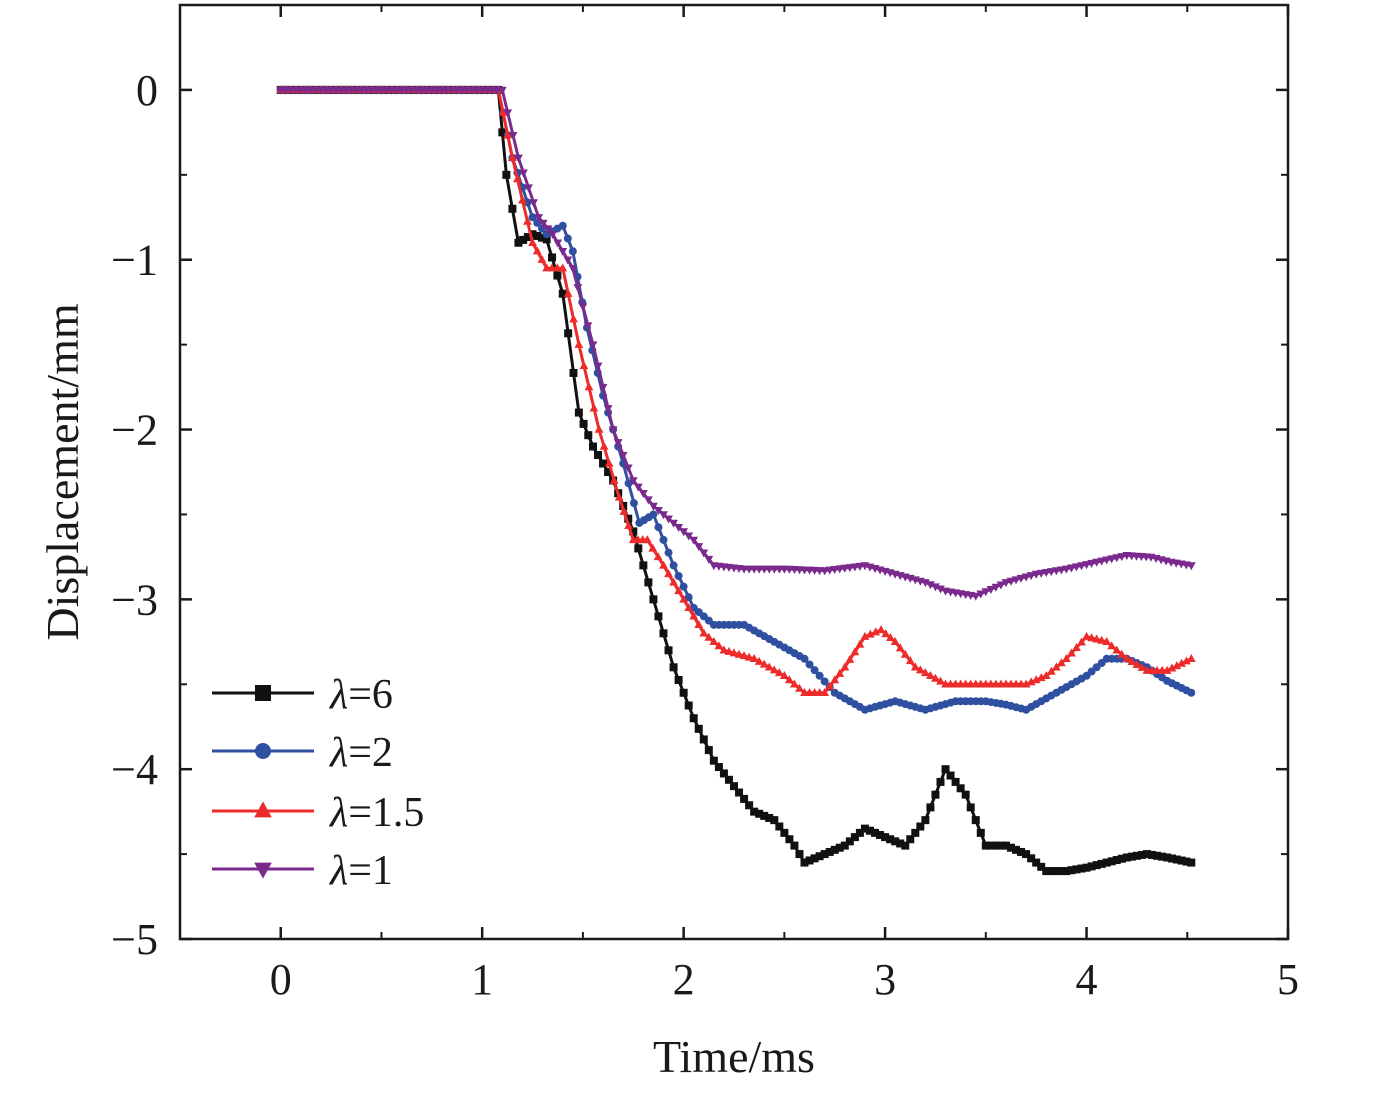  I want to click on y-axis-label: Displacement/mm, so click(62, 471).